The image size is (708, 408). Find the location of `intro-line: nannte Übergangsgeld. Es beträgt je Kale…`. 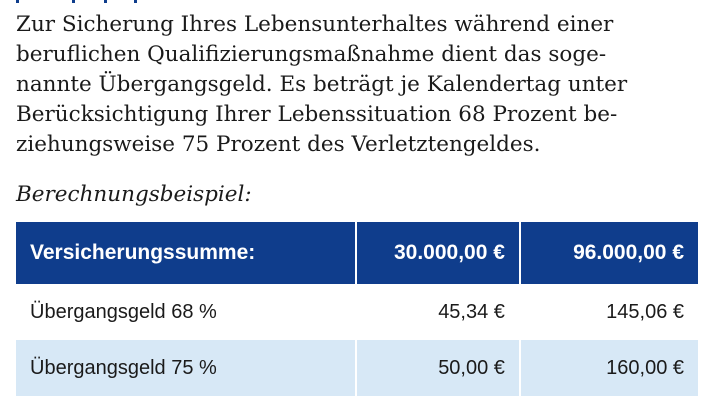

intro-line: nannte Übergangsgeld. Es beträgt je Kale… is located at coordinates (322, 84).